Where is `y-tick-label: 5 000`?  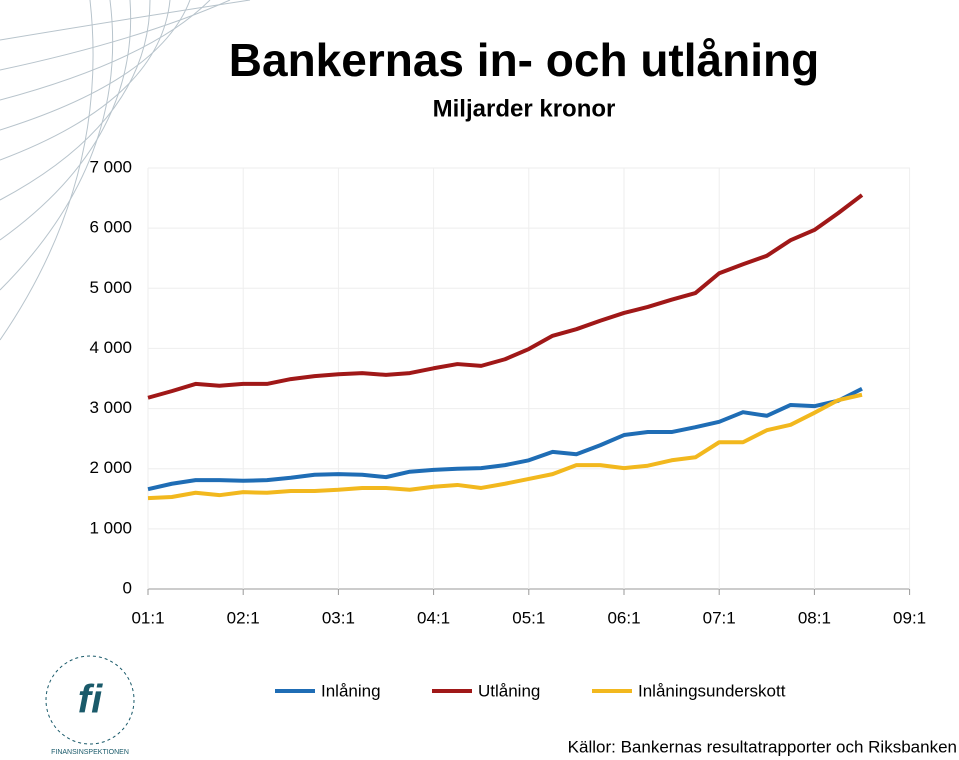 y-tick-label: 5 000 is located at coordinates (110, 287).